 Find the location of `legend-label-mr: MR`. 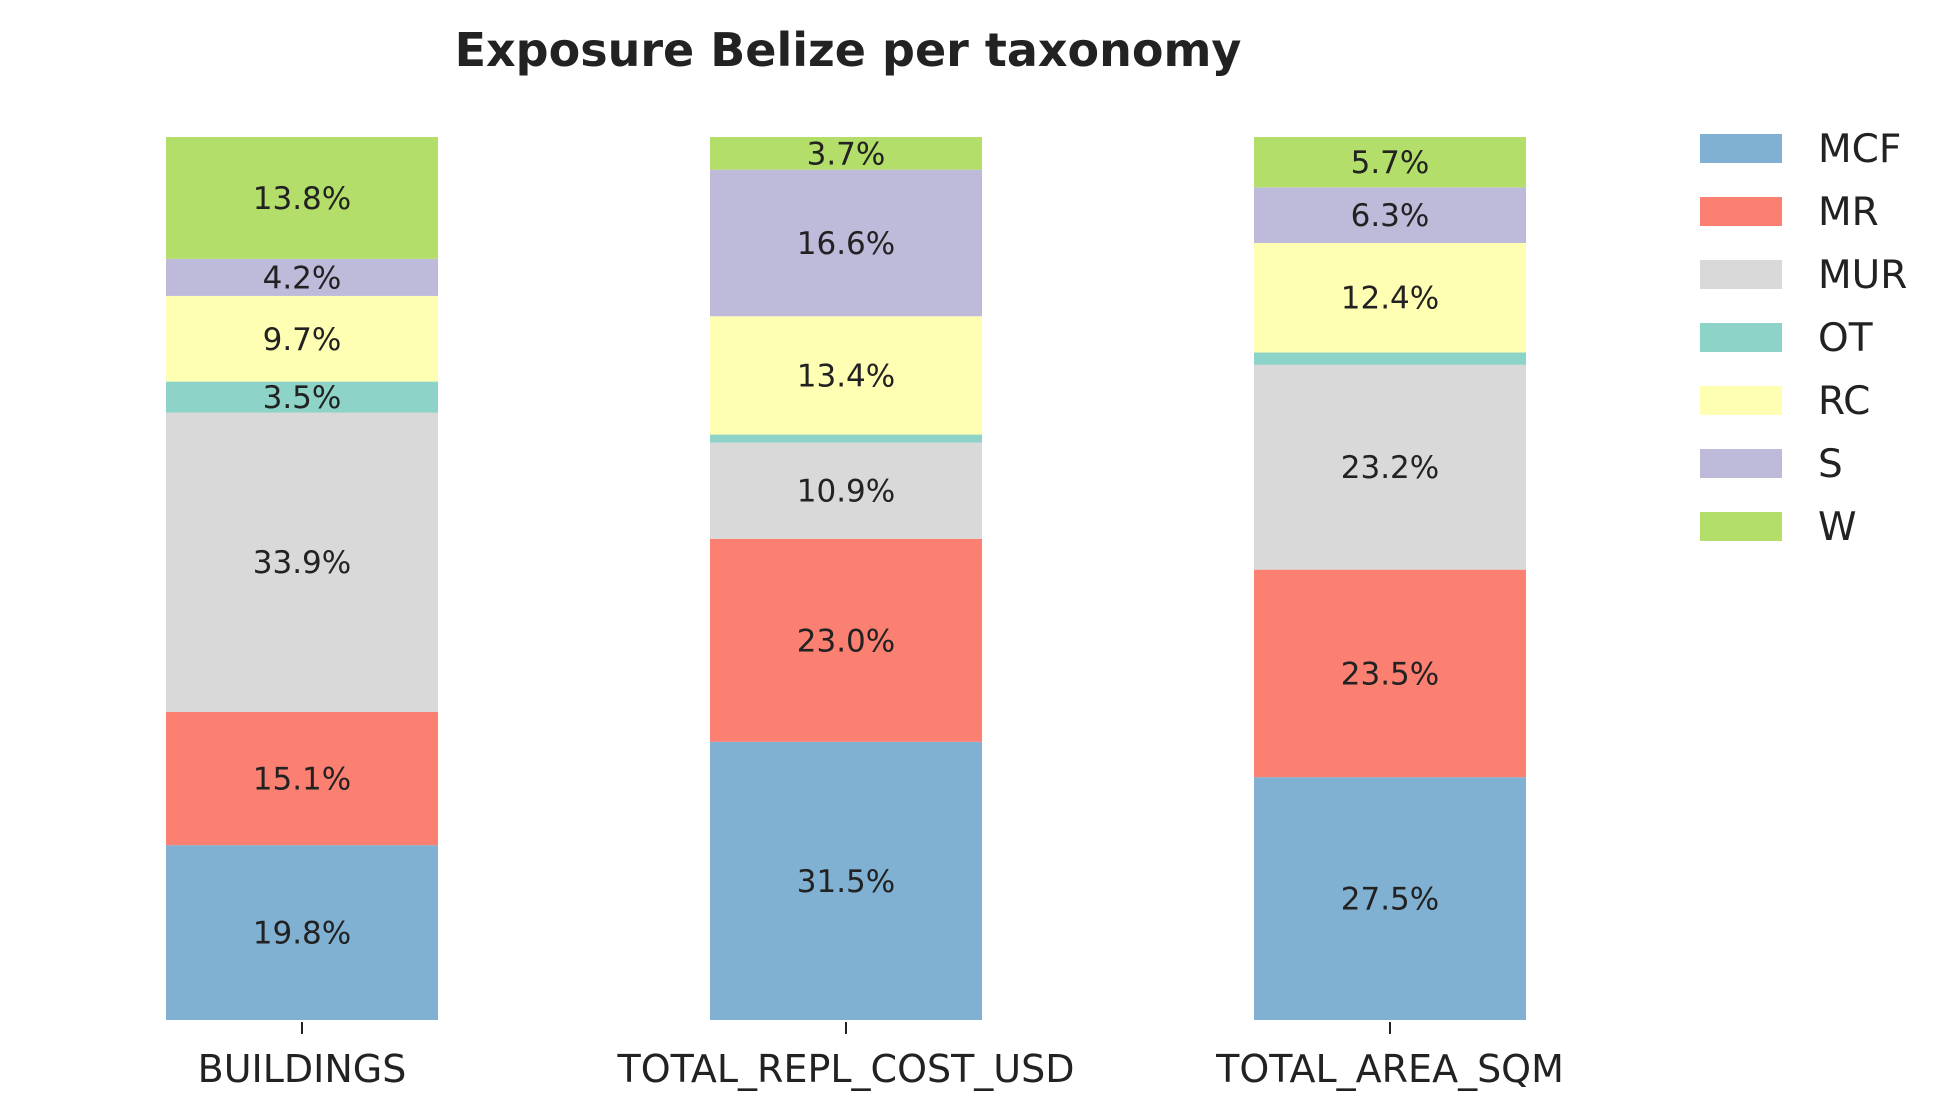

legend-label-mr: MR is located at coordinates (1848, 212).